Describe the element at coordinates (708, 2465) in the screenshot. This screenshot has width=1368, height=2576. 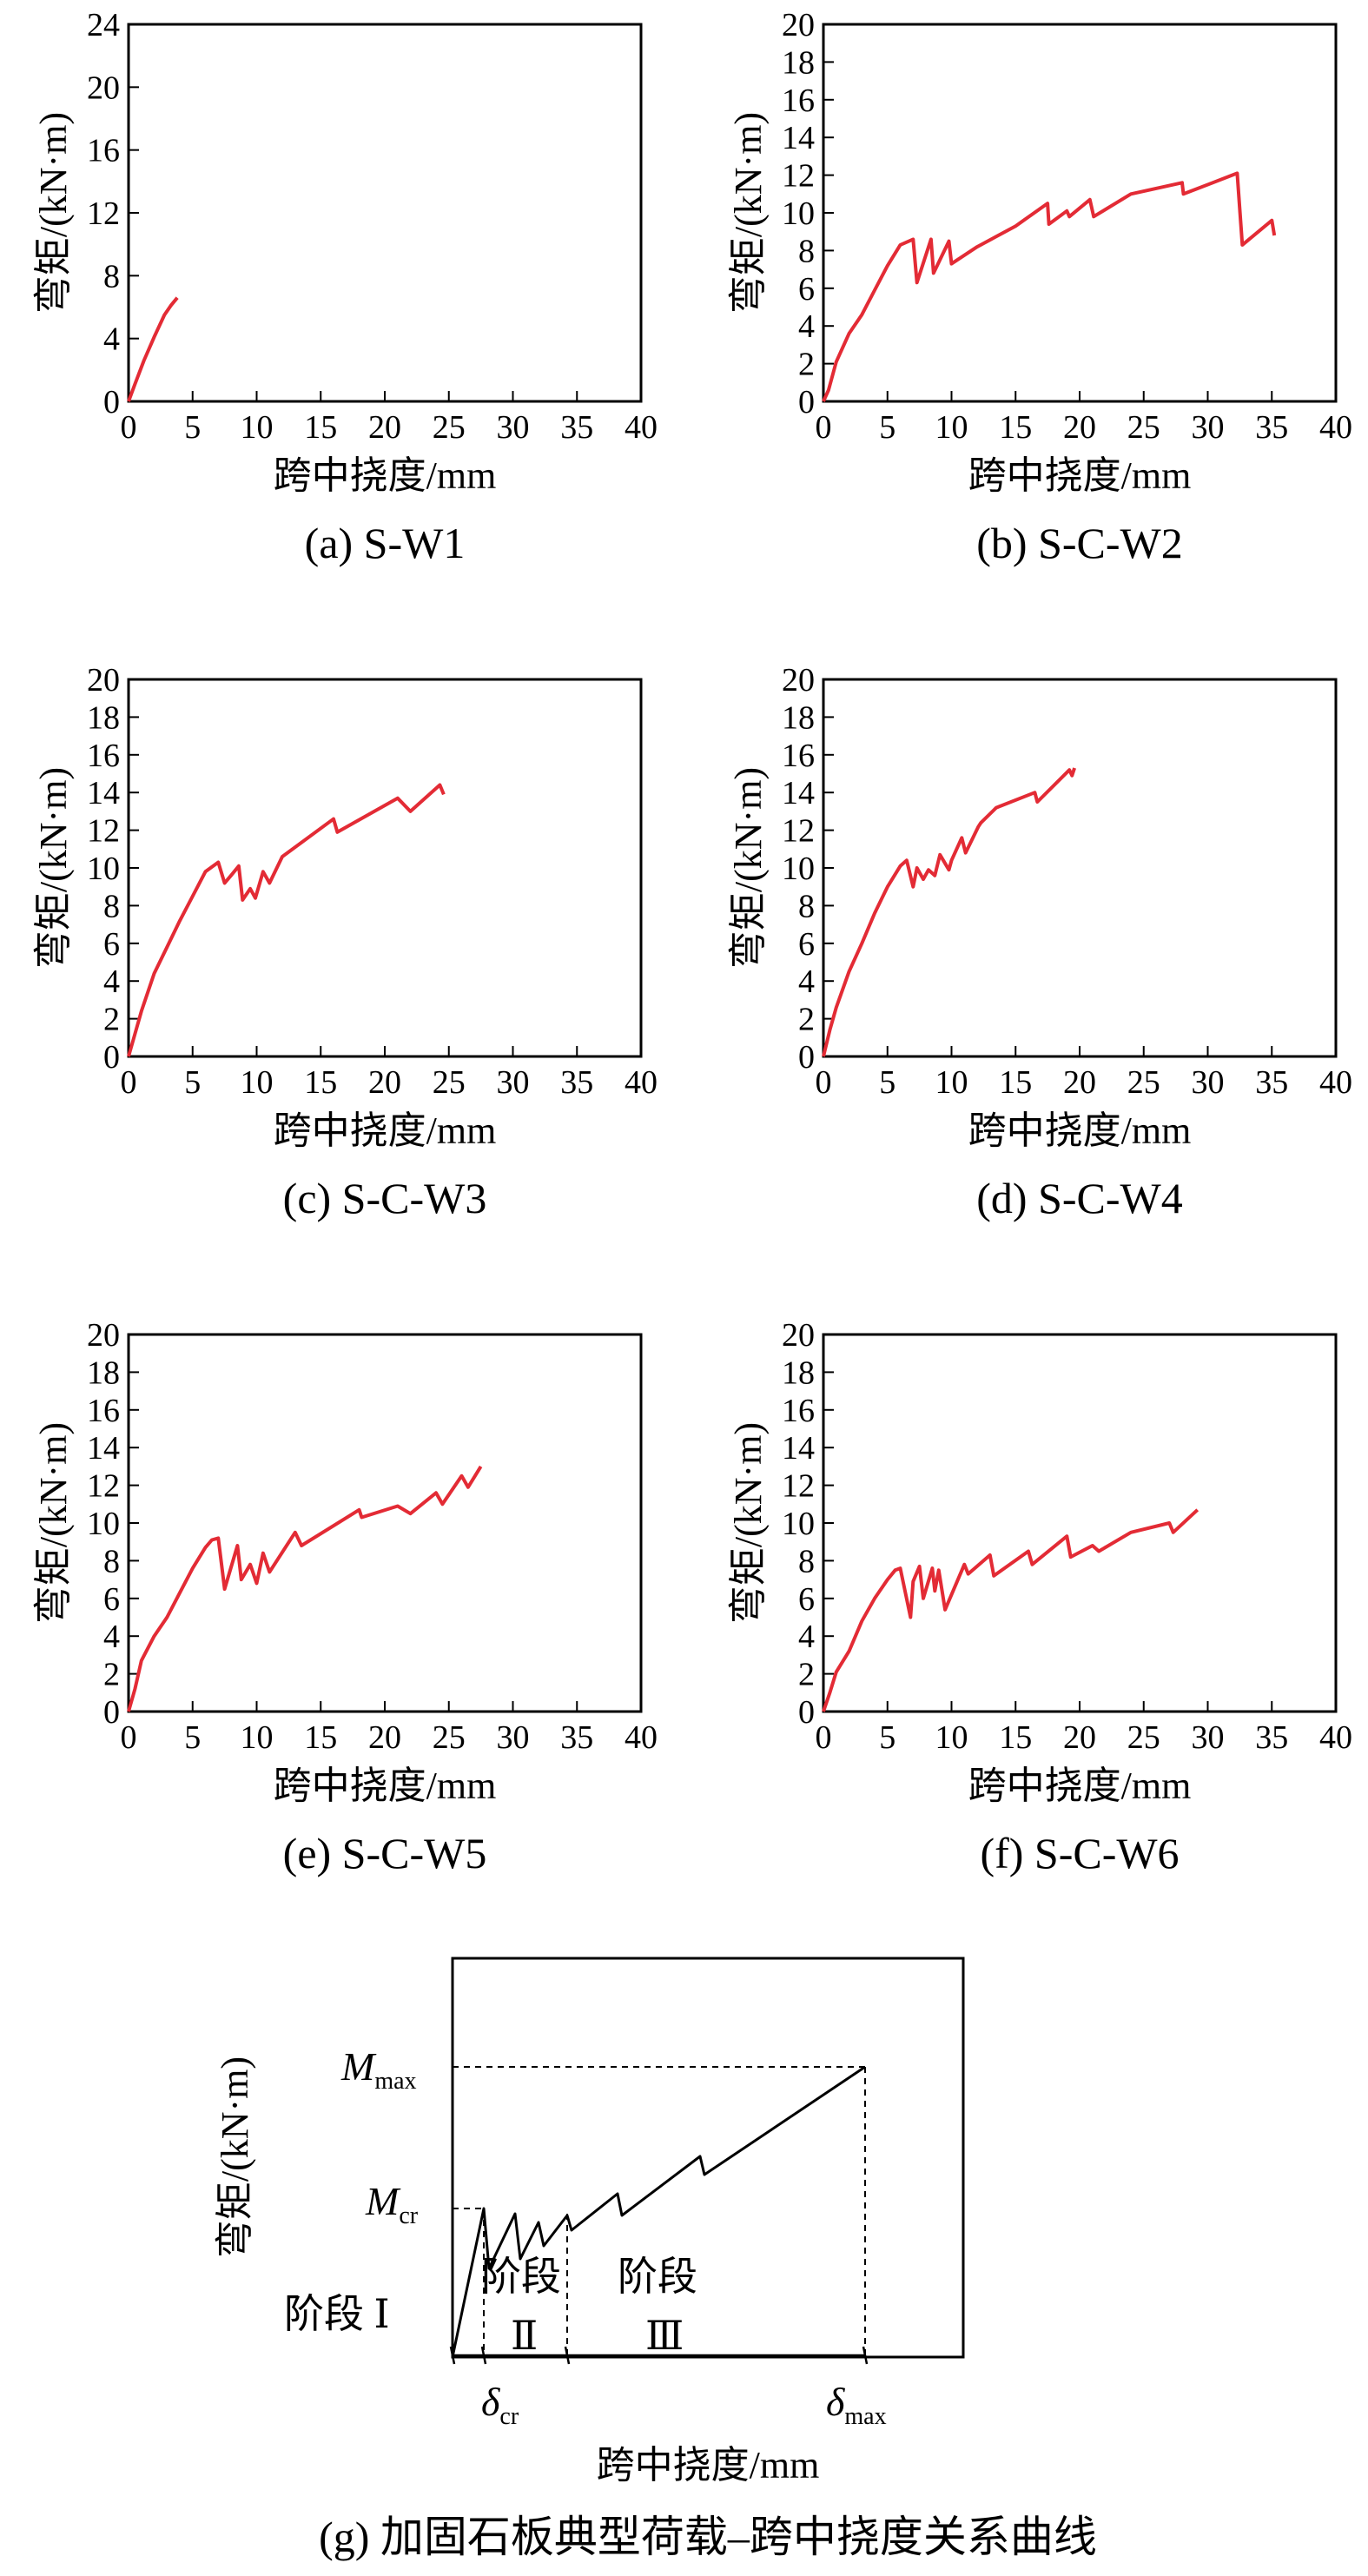
I see `schematic-x-axis-label: 跨中挠度/mm` at that location.